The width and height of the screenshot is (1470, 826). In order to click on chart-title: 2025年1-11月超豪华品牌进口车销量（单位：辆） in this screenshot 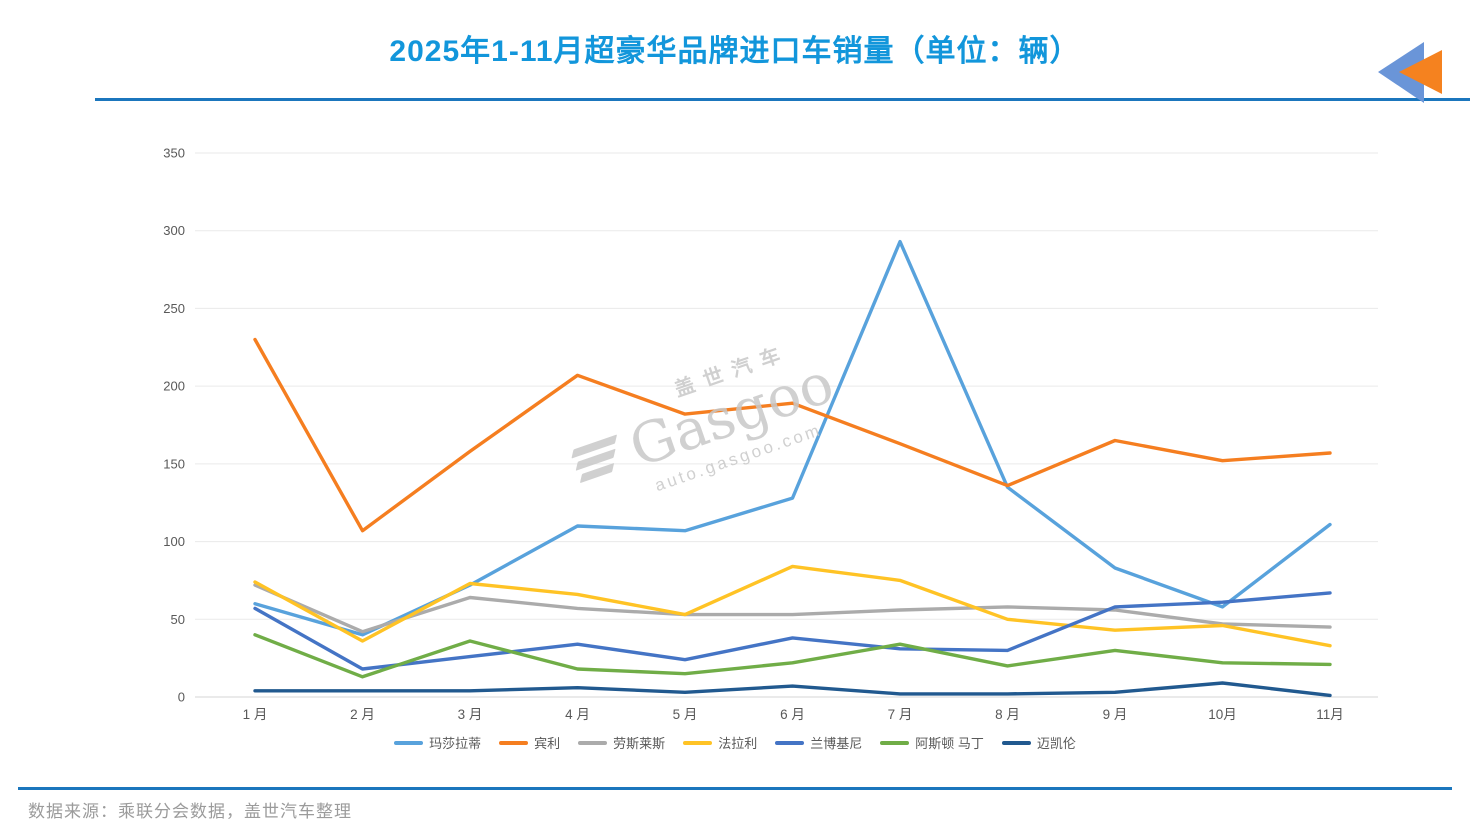, I will do `click(735, 51)`.